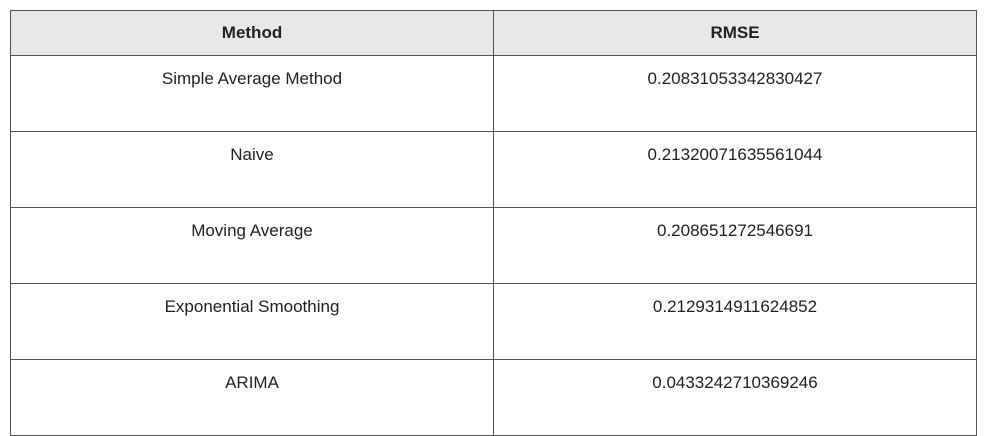  What do you see at coordinates (735, 93) in the screenshot?
I see `rmse-cell: 0.20831053342830427` at bounding box center [735, 93].